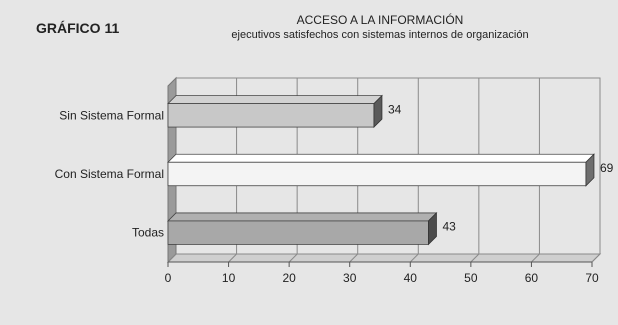  I want to click on x-tick-label: 20, so click(289, 278).